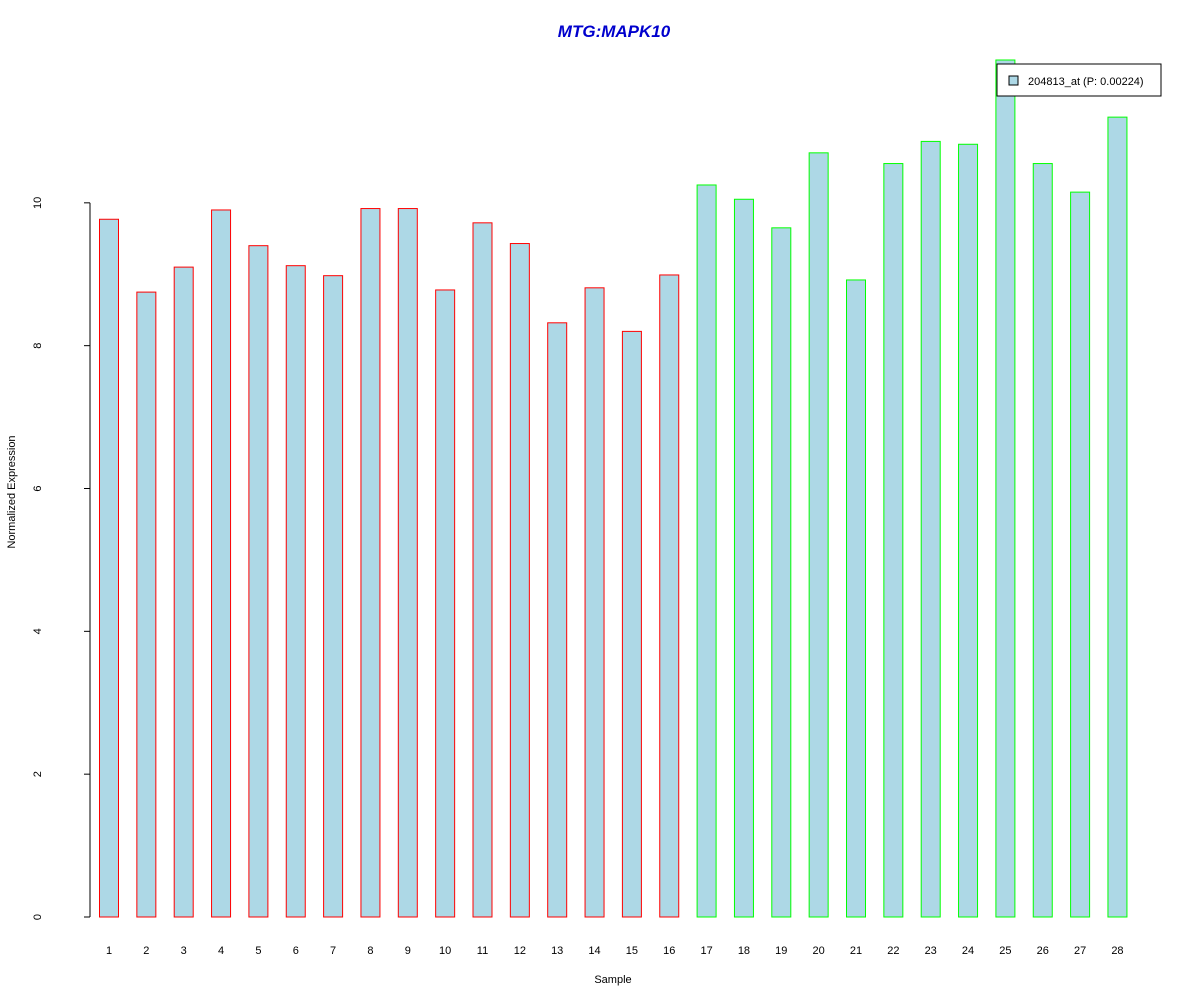 Image resolution: width=1200 pixels, height=1000 pixels. I want to click on x-tick-label: 2, so click(146, 951).